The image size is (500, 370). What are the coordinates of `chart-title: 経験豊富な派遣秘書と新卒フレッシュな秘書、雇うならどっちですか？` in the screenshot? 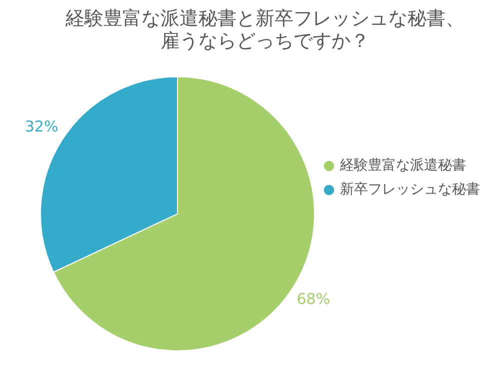 It's located at (264, 29).